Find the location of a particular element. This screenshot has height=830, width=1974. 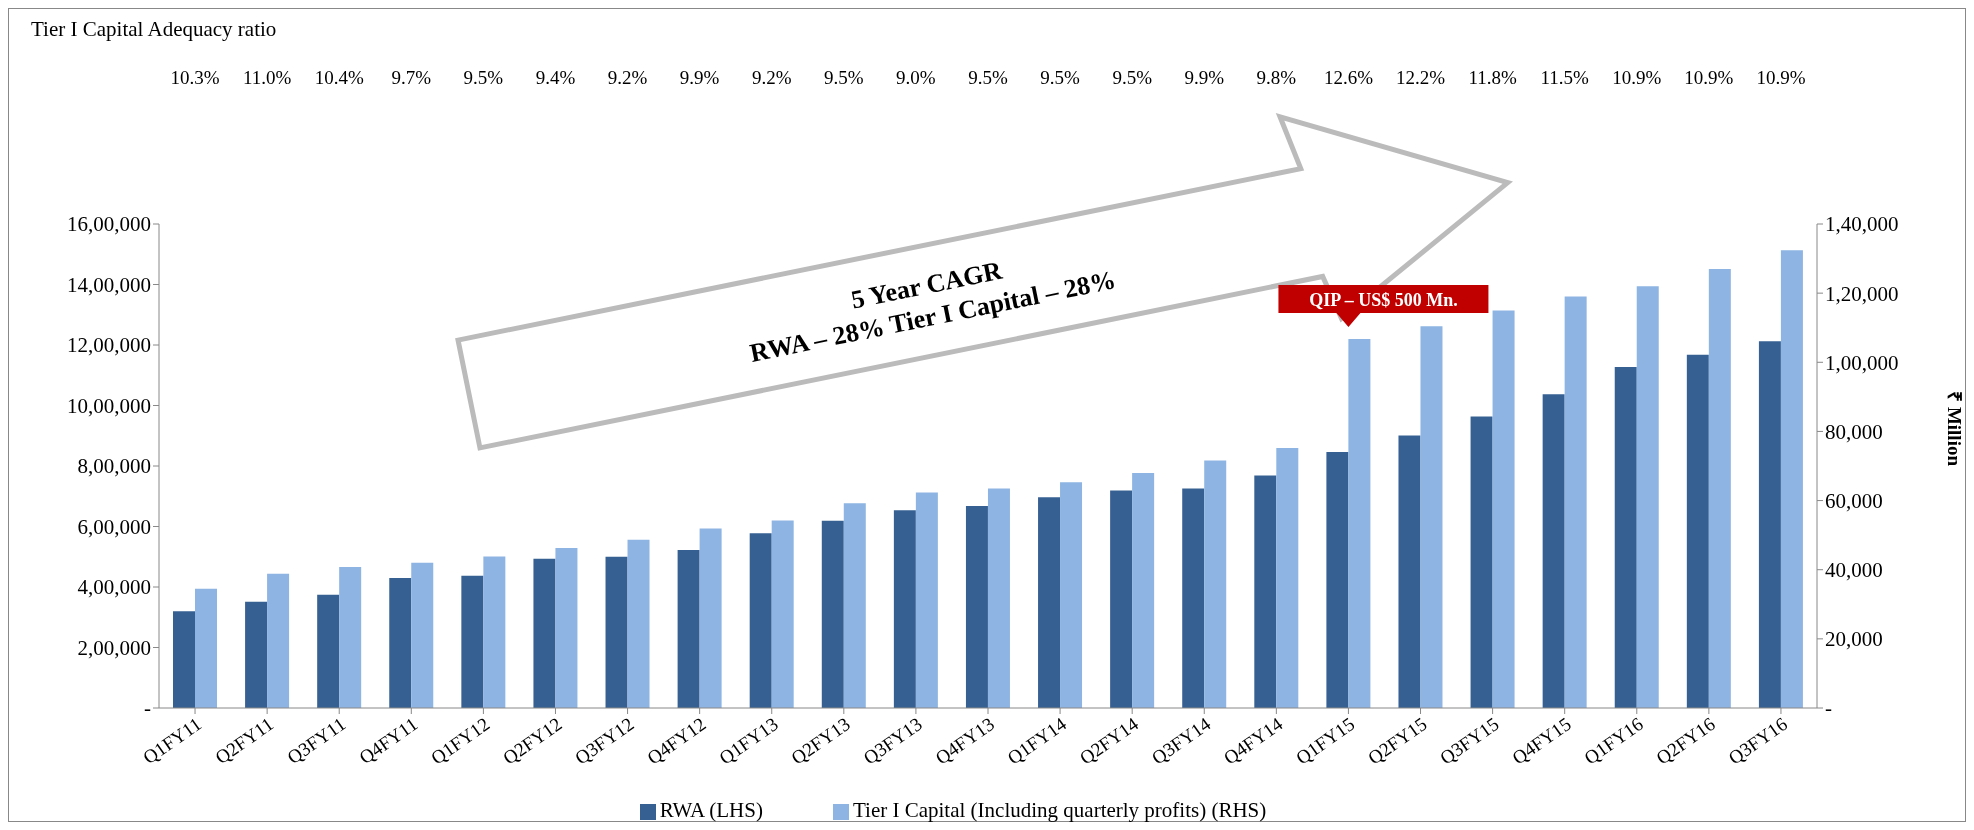

y-tick-label: 4,00,000 is located at coordinates (114, 587).